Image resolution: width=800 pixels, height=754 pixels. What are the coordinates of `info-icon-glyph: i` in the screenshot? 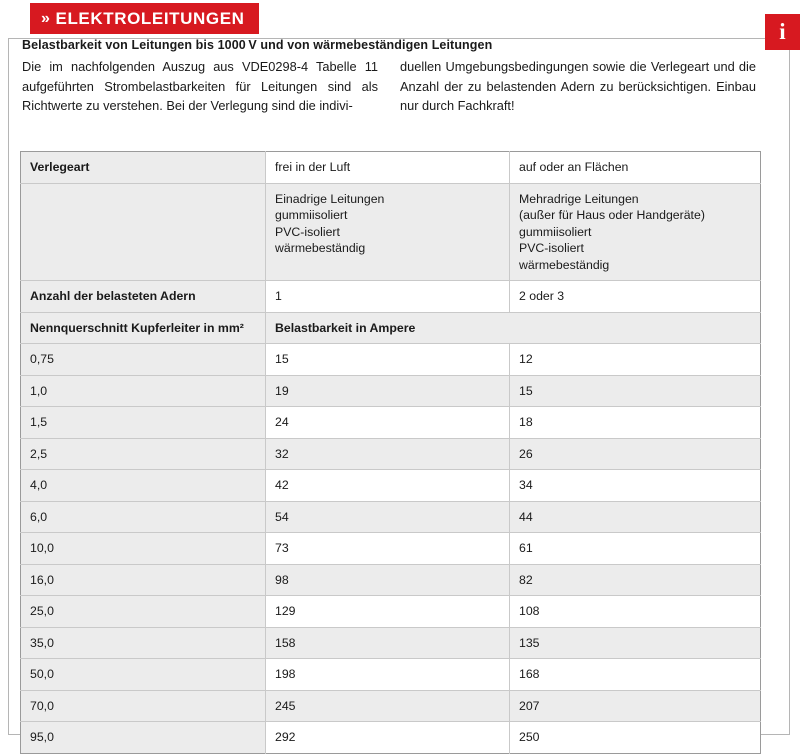 It's located at (782, 31).